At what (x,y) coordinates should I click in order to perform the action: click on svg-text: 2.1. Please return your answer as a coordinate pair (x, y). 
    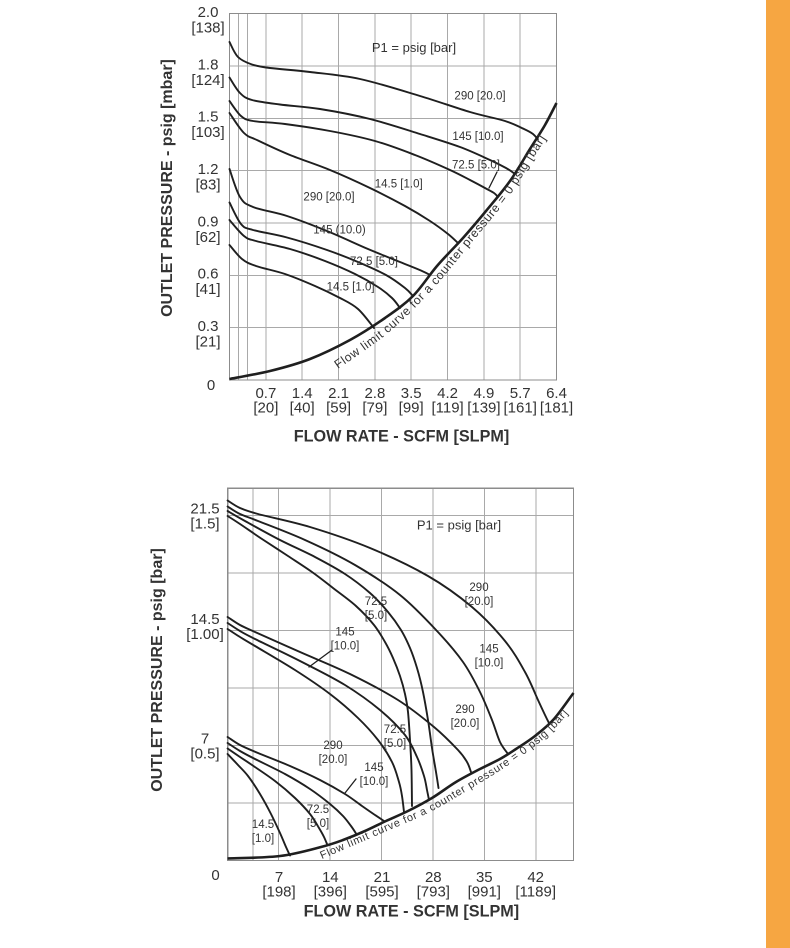
    Looking at the image, I should click on (338, 393).